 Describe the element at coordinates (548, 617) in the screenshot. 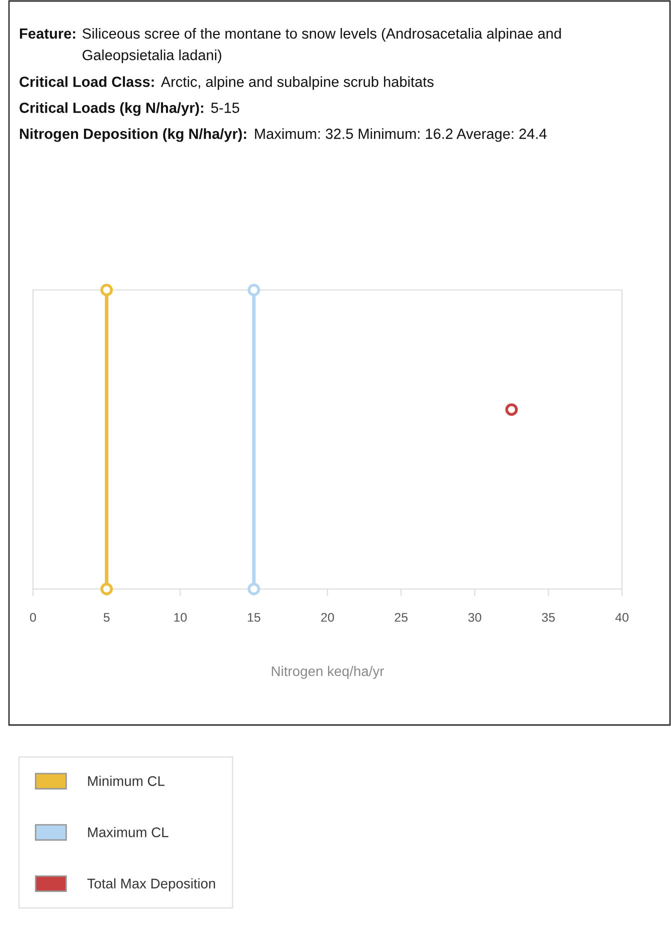

I see `x-tick-label: 35` at that location.